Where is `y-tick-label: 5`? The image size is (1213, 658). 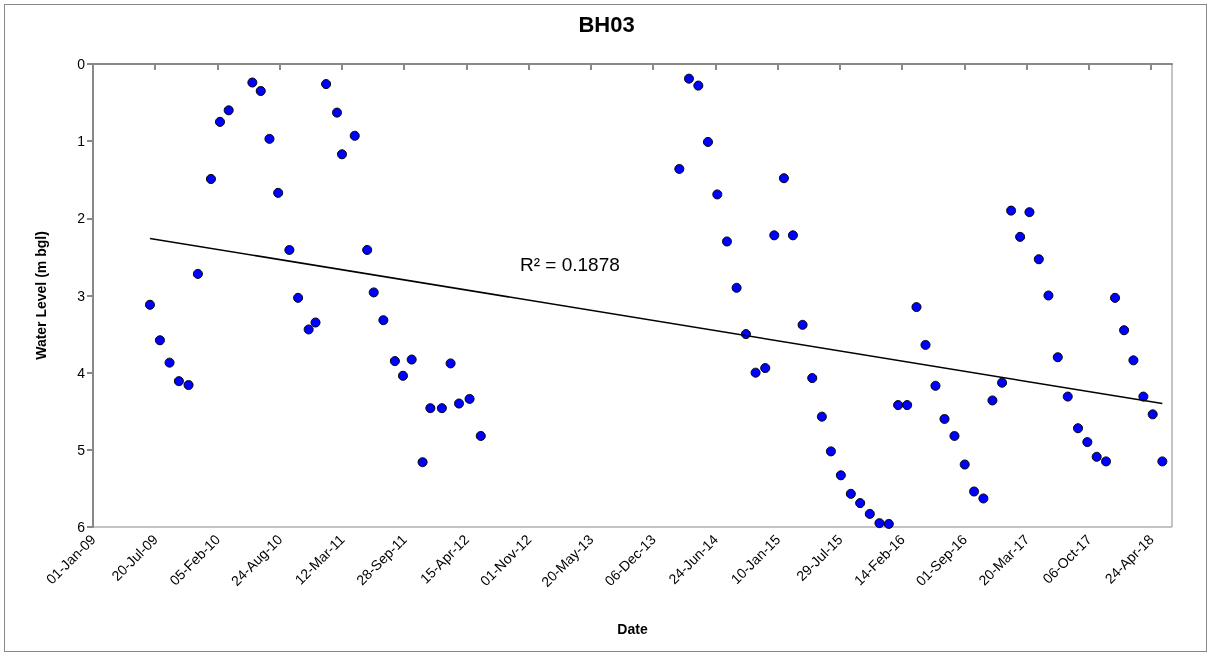 y-tick-label: 5 is located at coordinates (81, 449).